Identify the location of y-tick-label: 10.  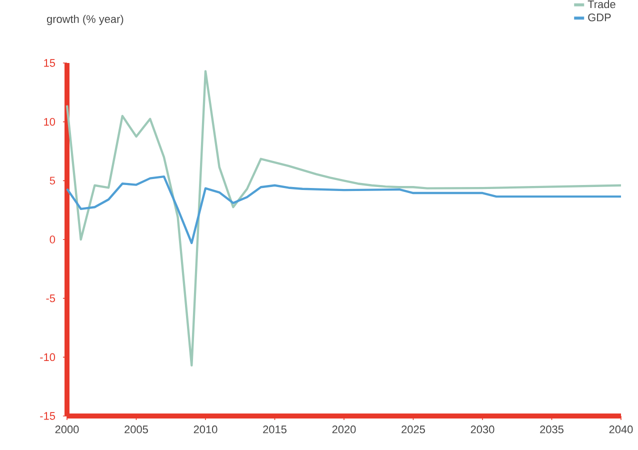
(50, 122).